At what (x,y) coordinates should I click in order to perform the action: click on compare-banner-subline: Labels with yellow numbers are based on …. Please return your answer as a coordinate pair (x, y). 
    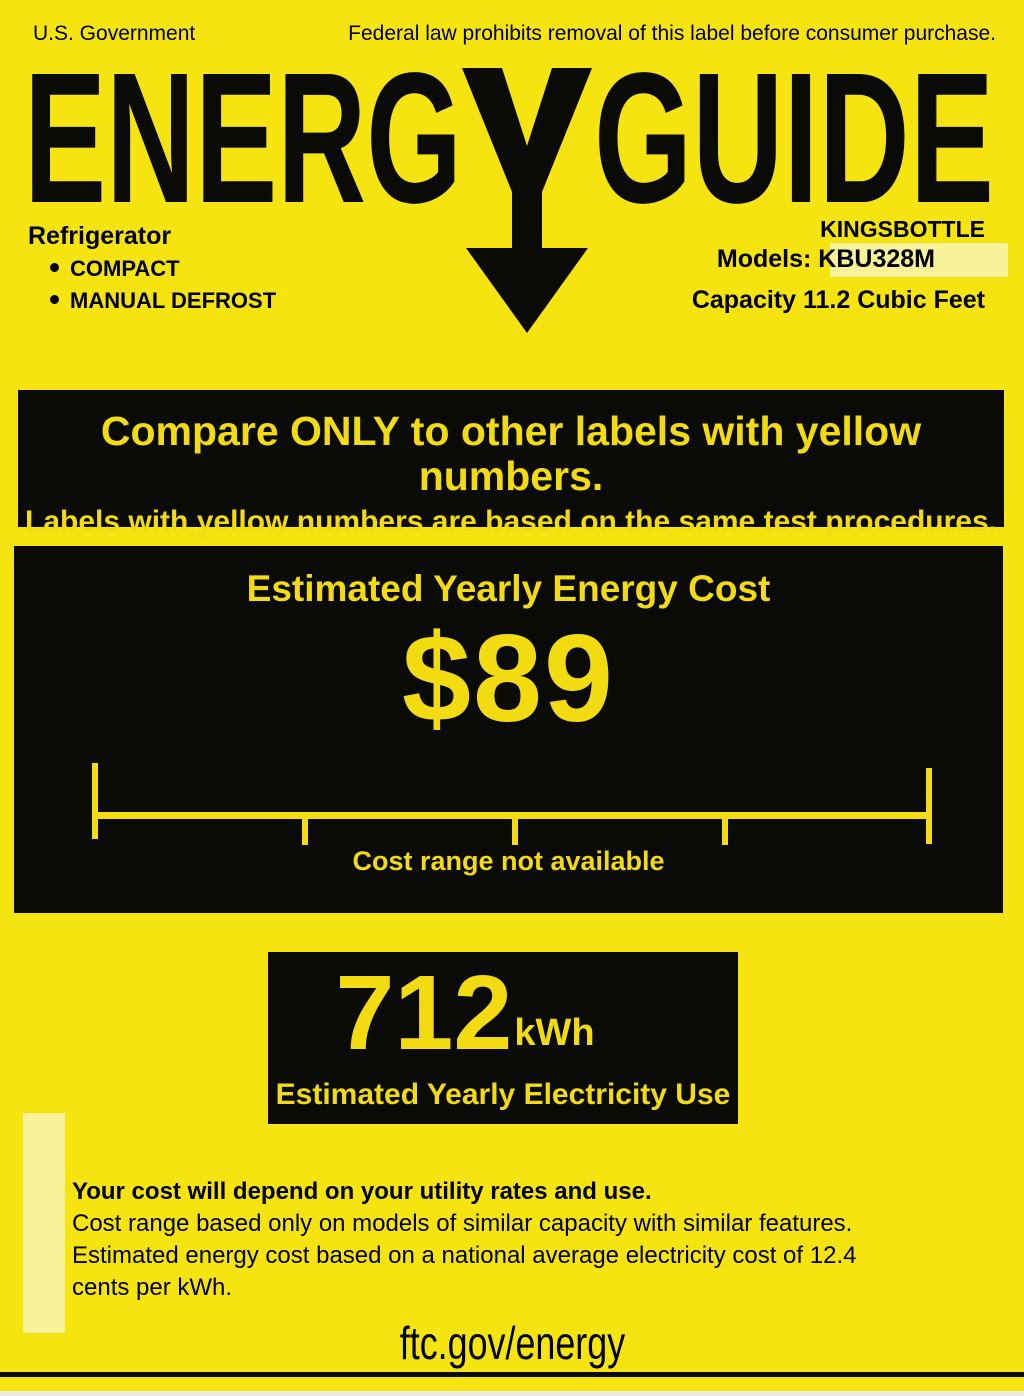
    Looking at the image, I should click on (511, 522).